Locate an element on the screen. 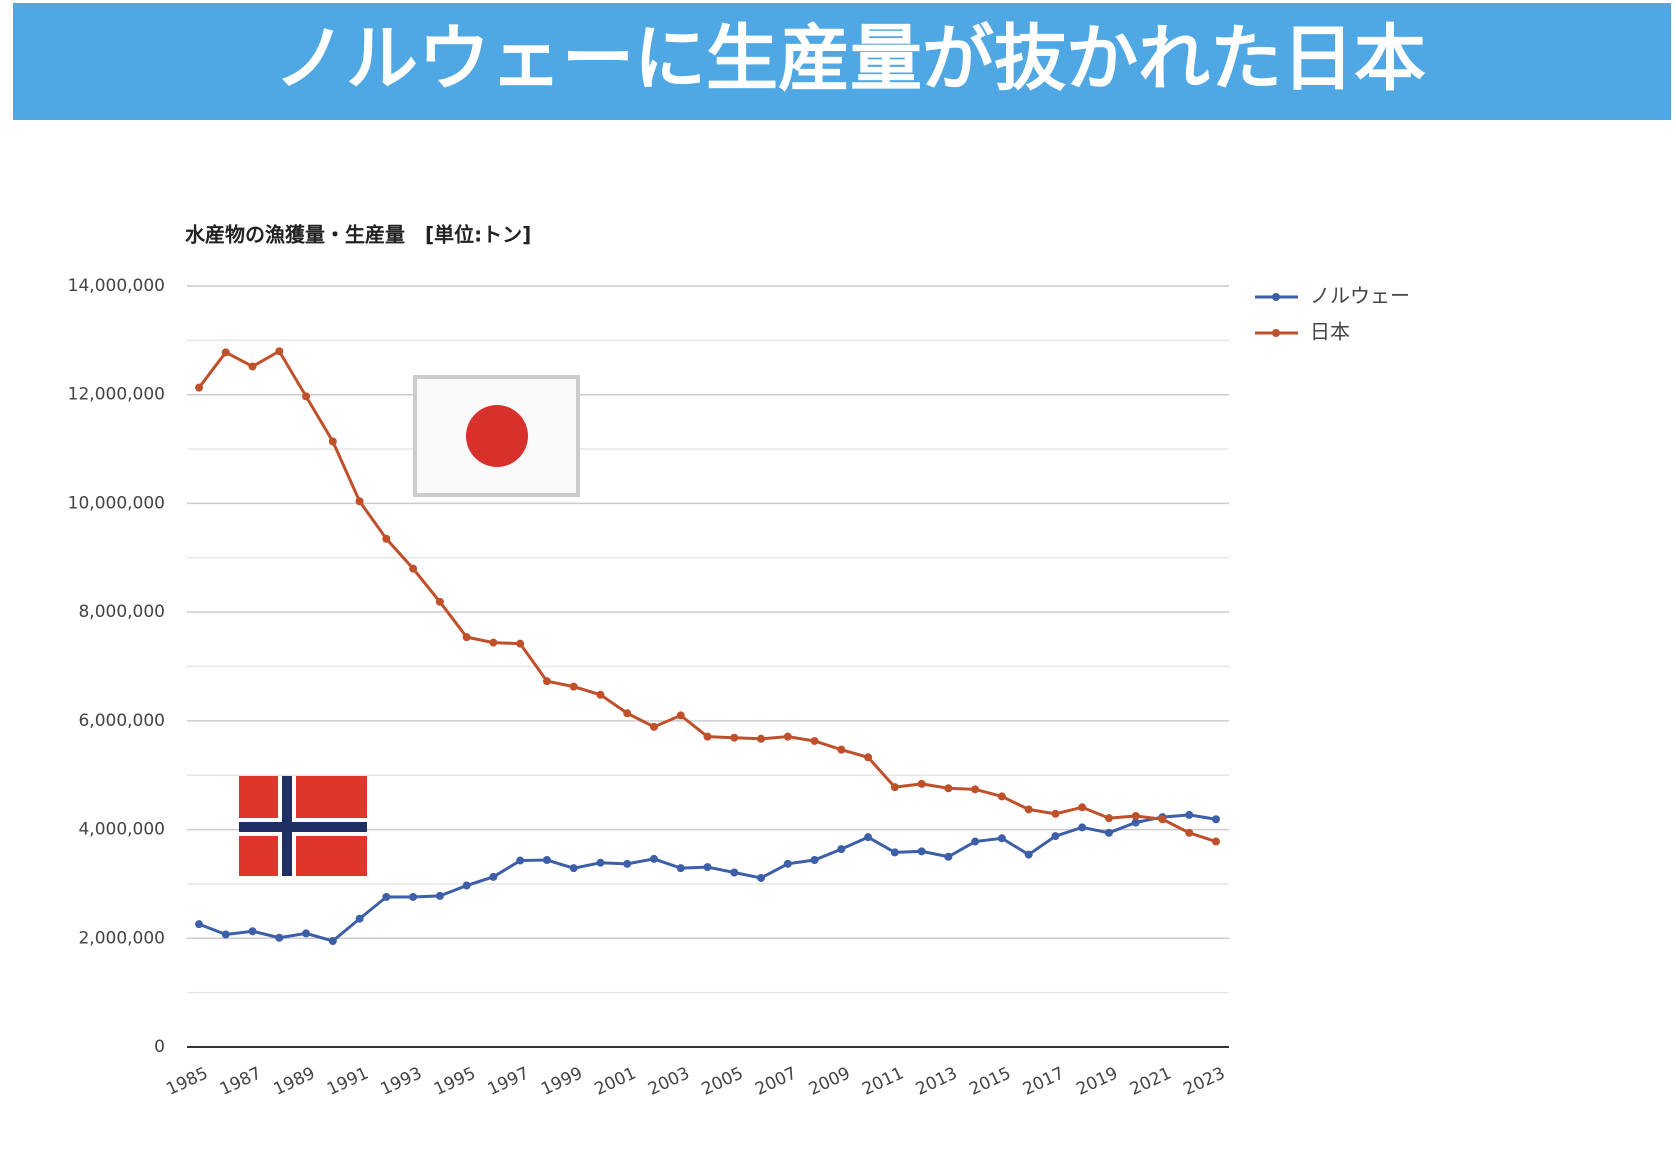 This screenshot has height=1174, width=1676. title-banner is located at coordinates (842, 61).